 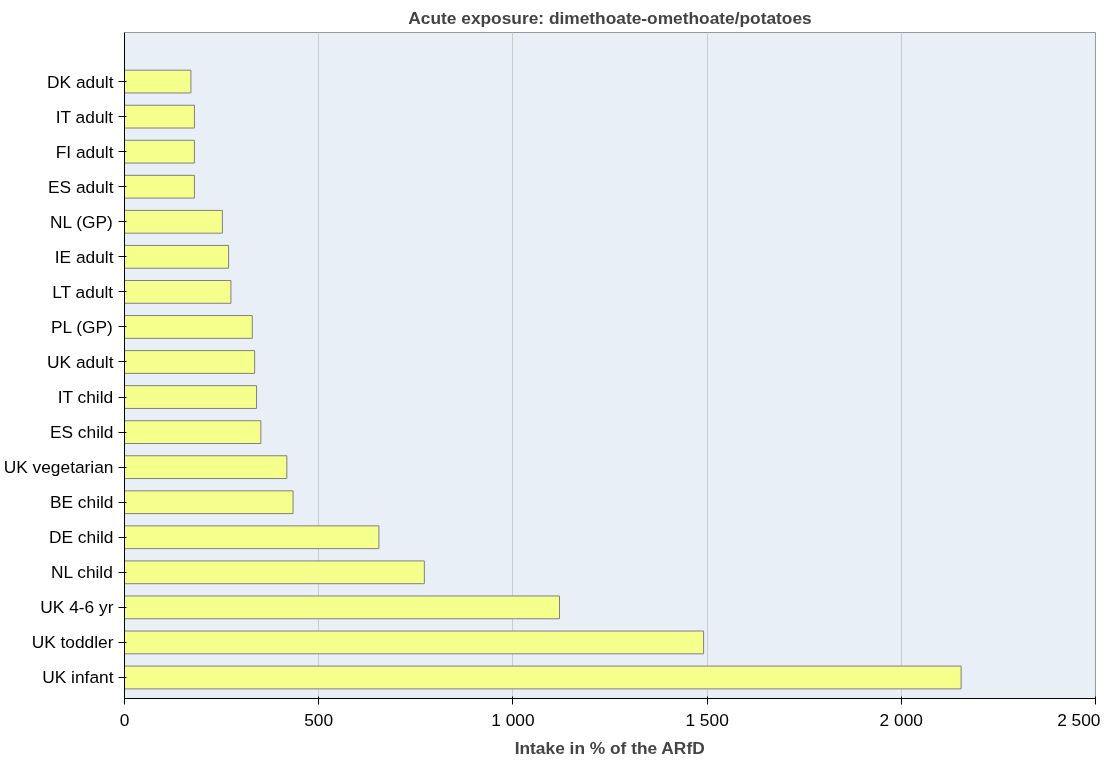 I want to click on y-tick-label: ES child, so click(x=81, y=432).